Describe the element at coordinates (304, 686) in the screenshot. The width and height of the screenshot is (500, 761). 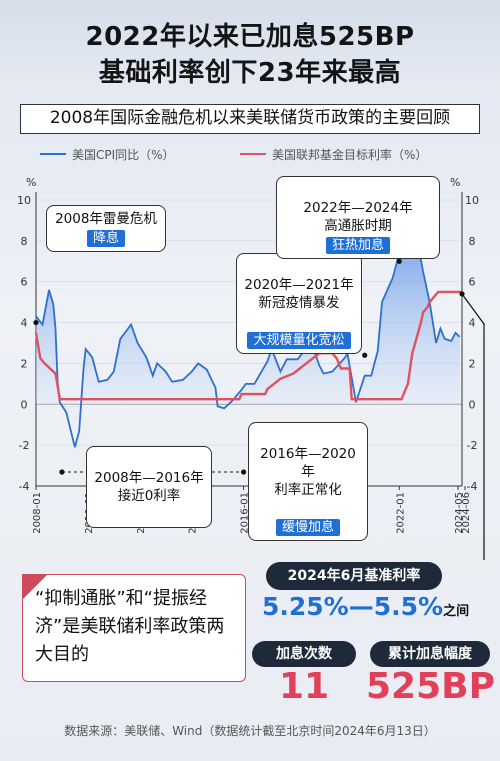
I see `hikes-value: 11` at that location.